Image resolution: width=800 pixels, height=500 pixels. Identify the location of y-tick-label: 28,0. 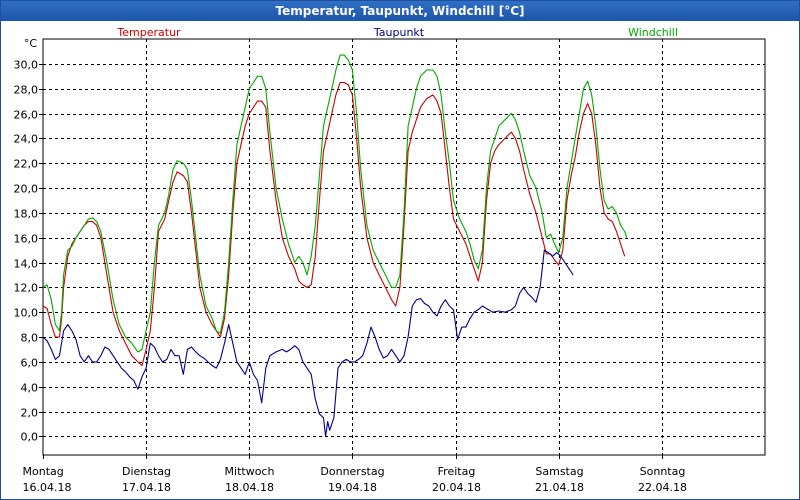
(26, 90).